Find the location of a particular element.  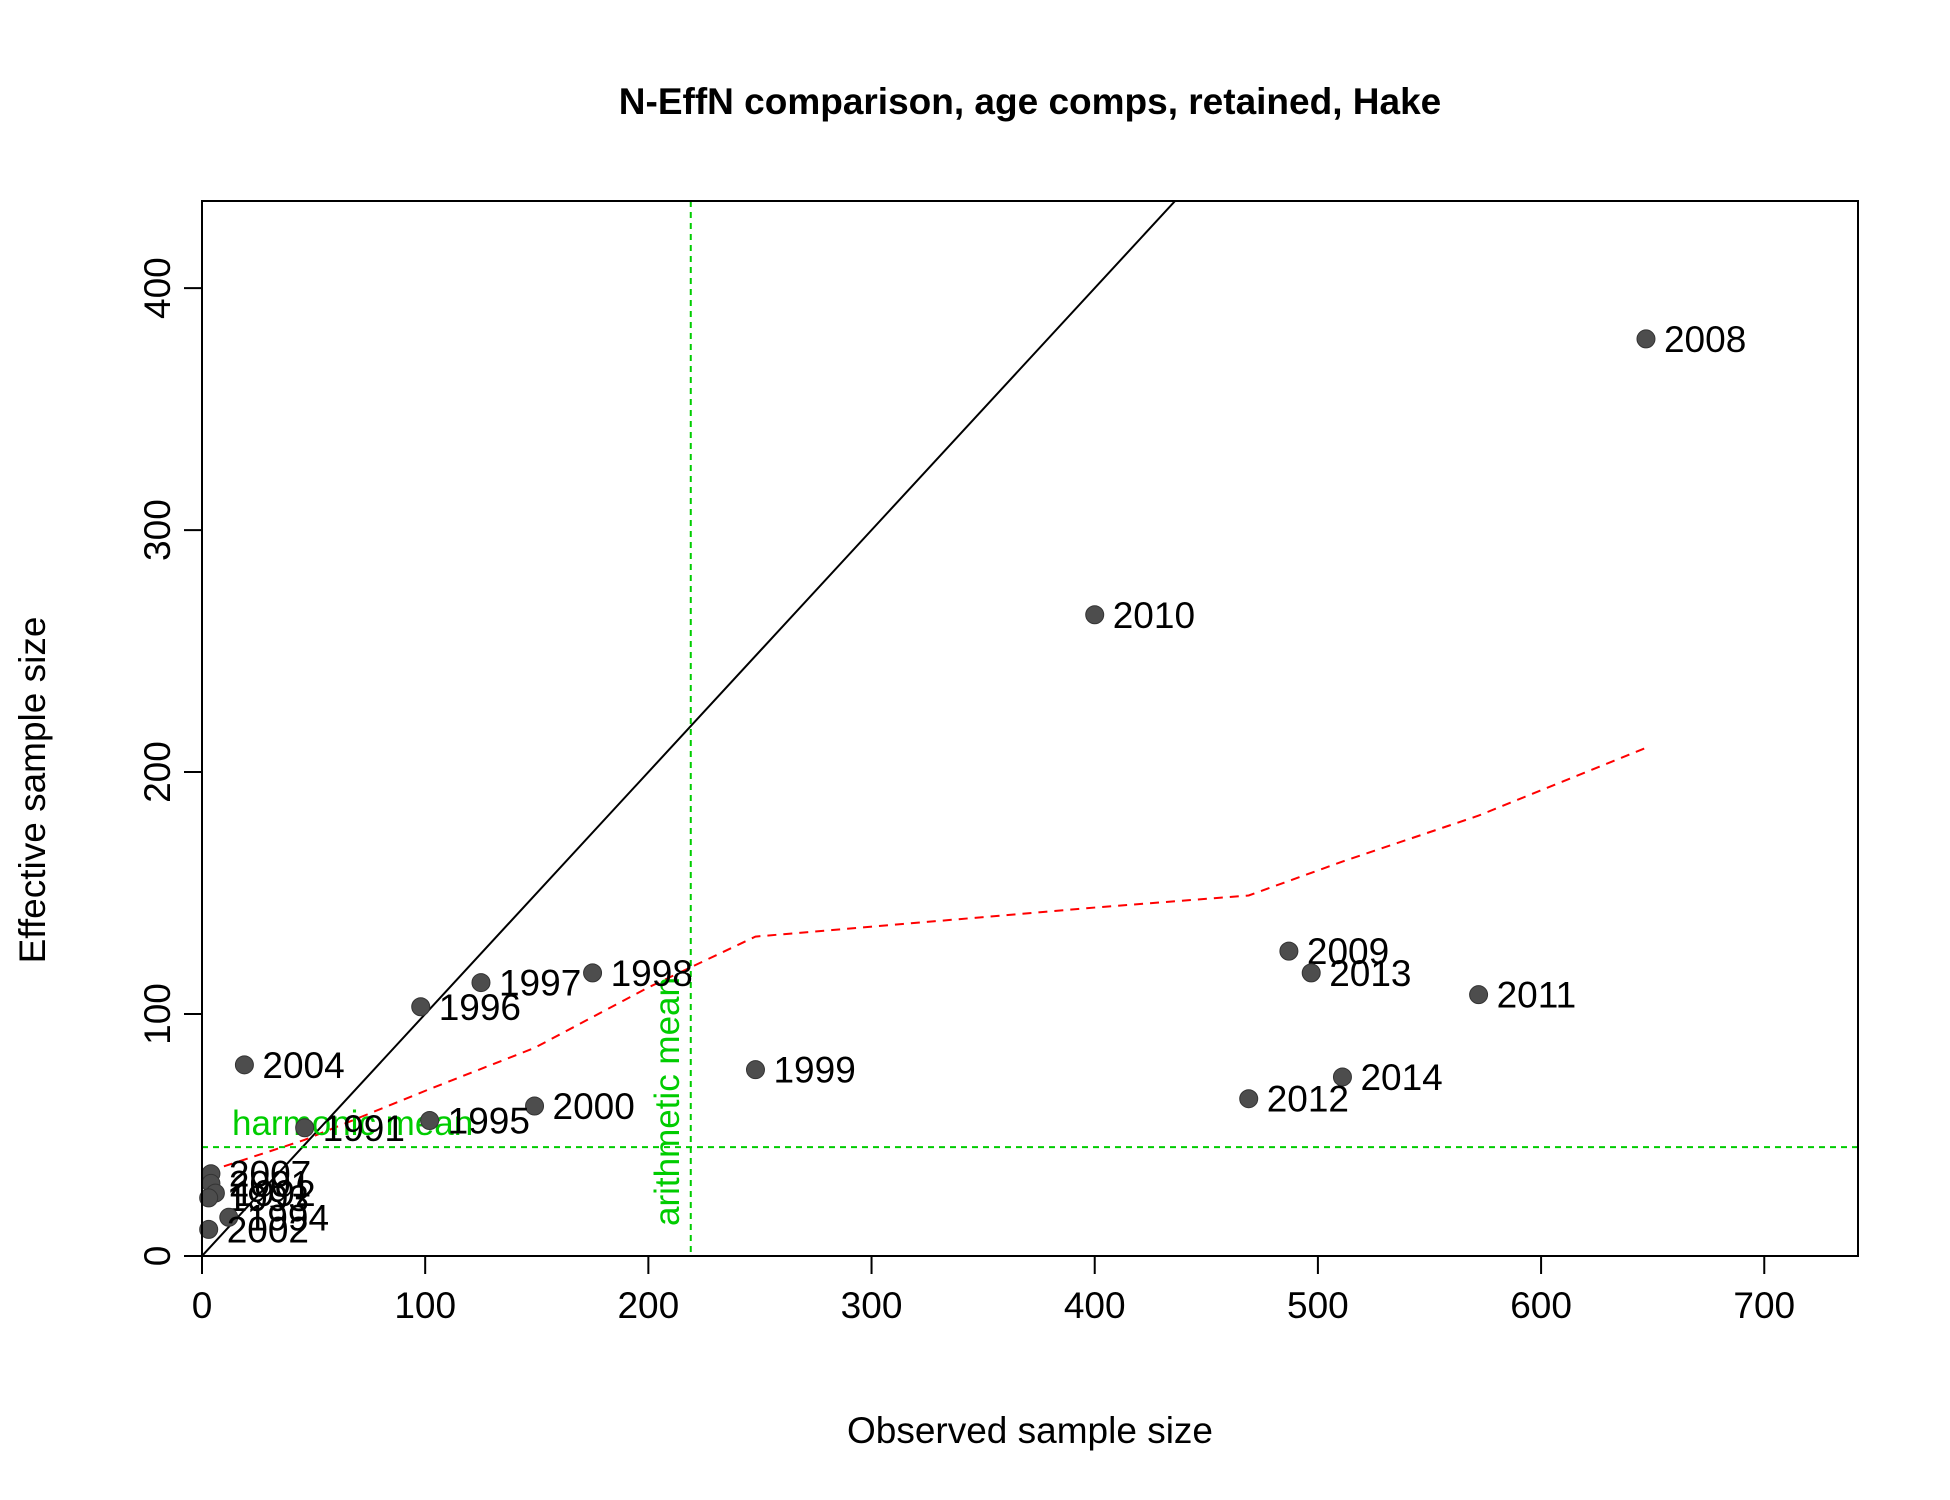

point-label: 1996 is located at coordinates (480, 1007).